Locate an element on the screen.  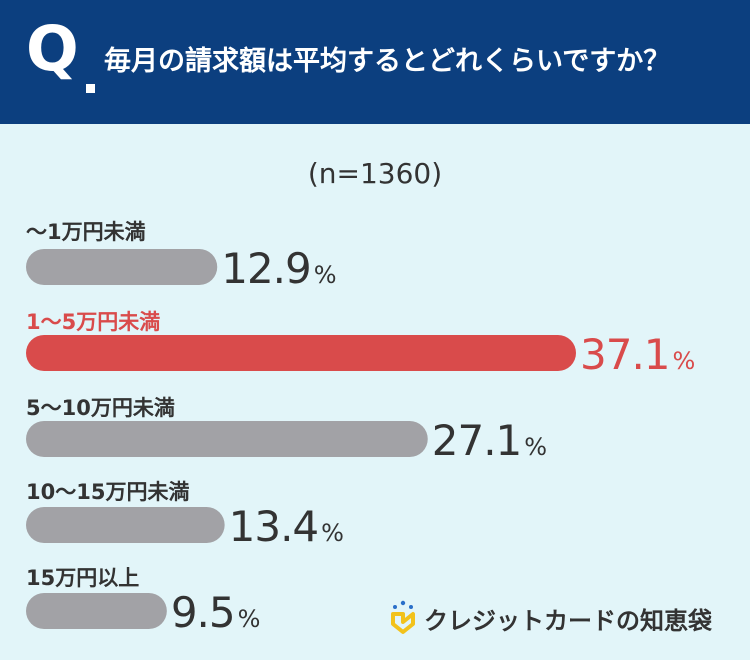
category-label-5: 15万円以上 is located at coordinates (83, 578).